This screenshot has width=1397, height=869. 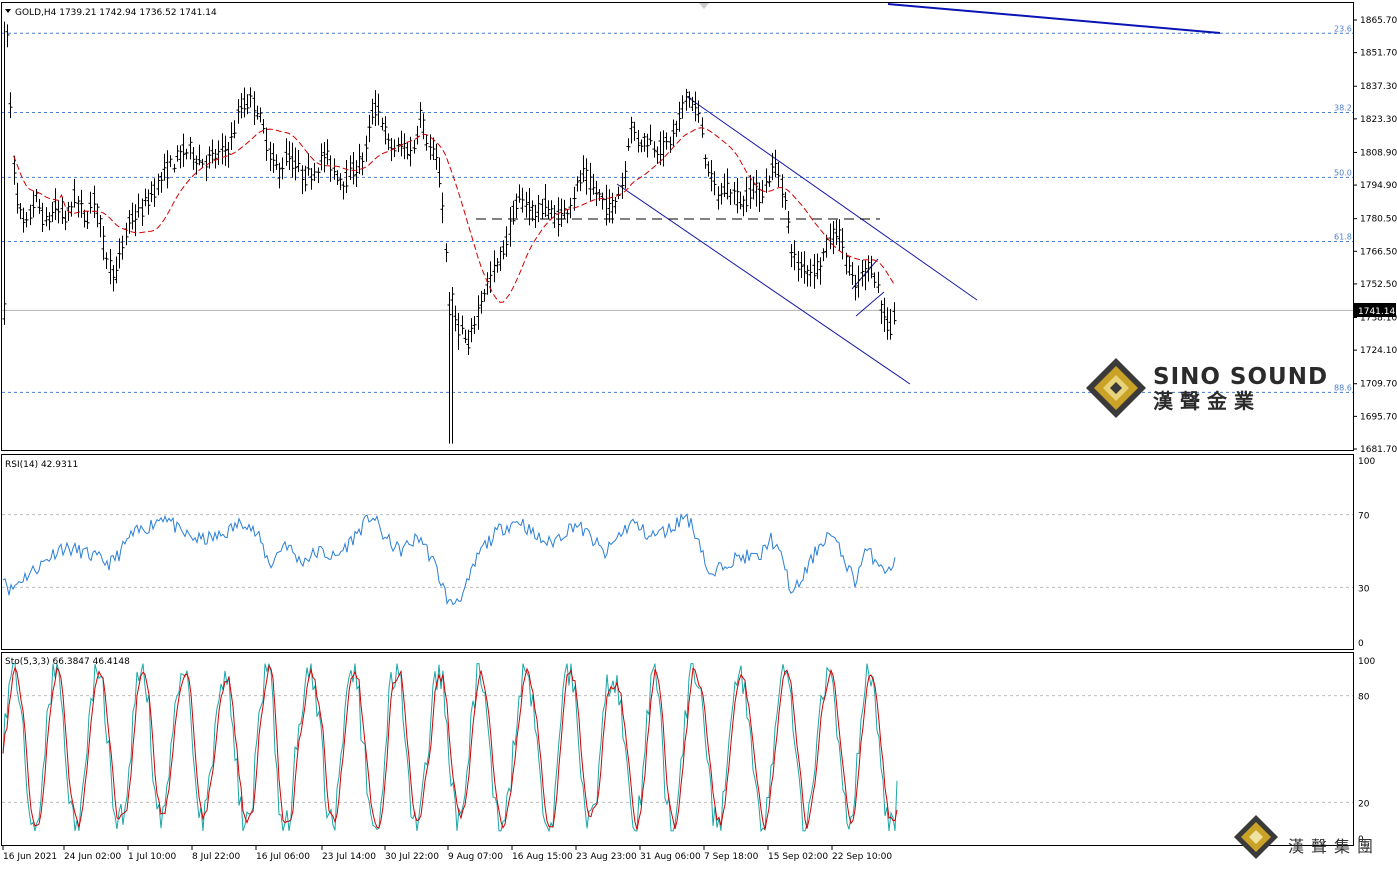 I want to click on current-price-badge, so click(x=1375, y=310).